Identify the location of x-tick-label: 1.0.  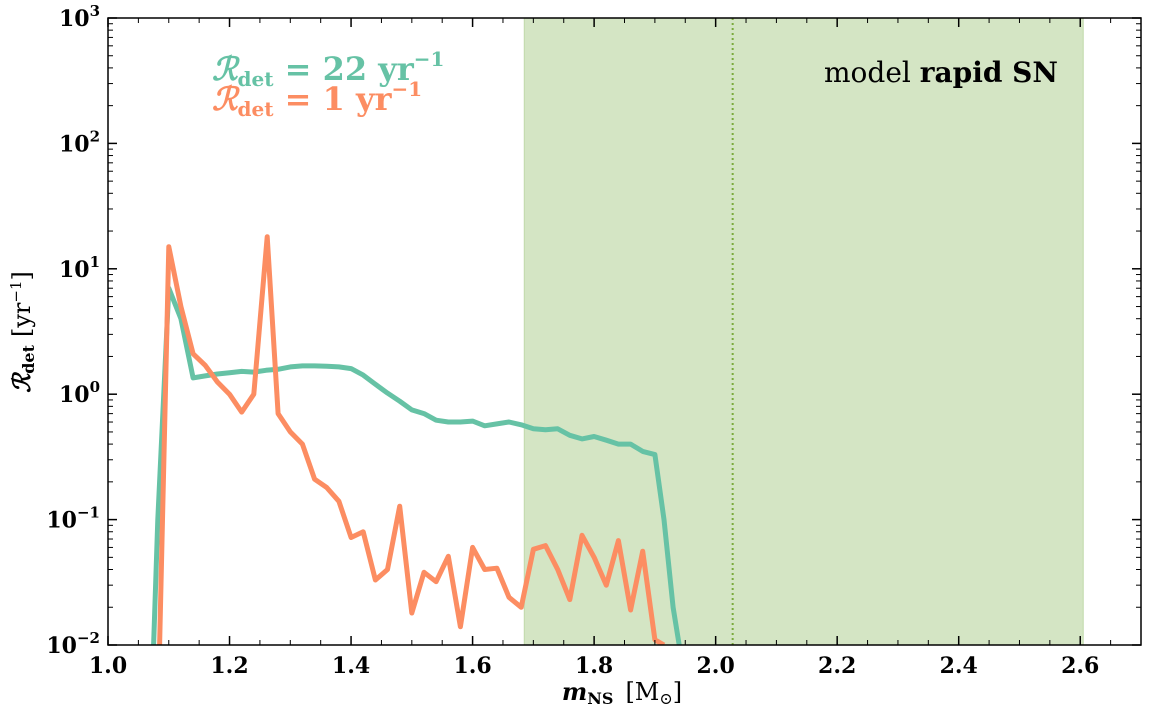
(108, 666).